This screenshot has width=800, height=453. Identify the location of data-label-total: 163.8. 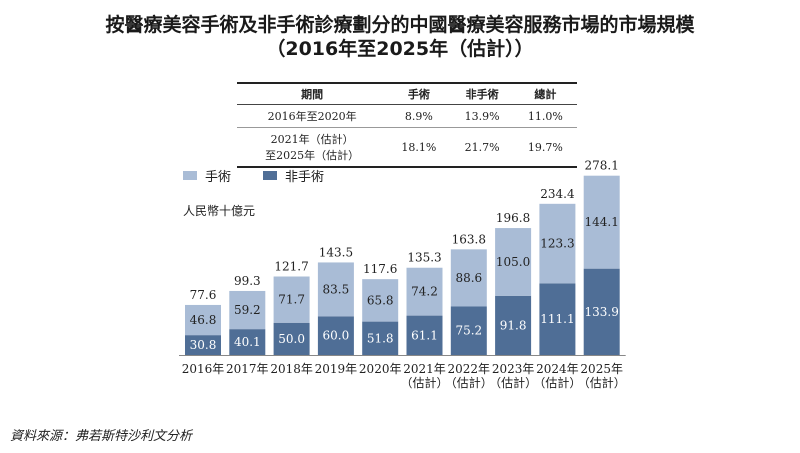
(469, 239).